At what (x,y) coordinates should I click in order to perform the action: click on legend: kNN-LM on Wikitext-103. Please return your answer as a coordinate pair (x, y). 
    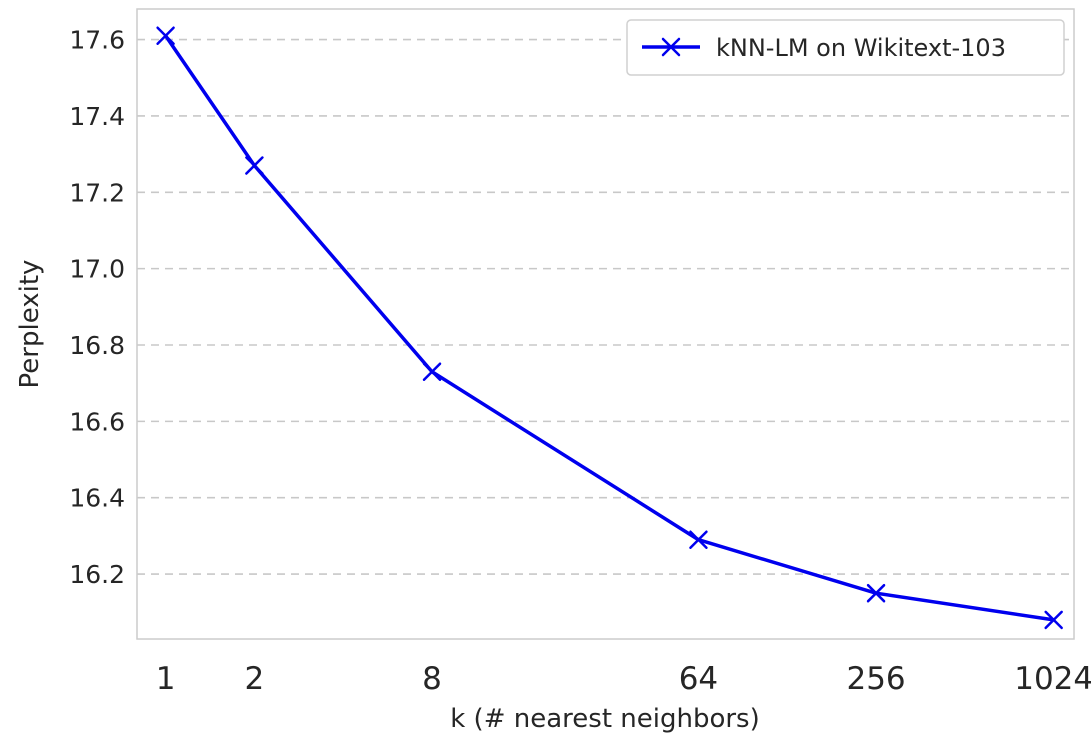
    Looking at the image, I should click on (845, 47).